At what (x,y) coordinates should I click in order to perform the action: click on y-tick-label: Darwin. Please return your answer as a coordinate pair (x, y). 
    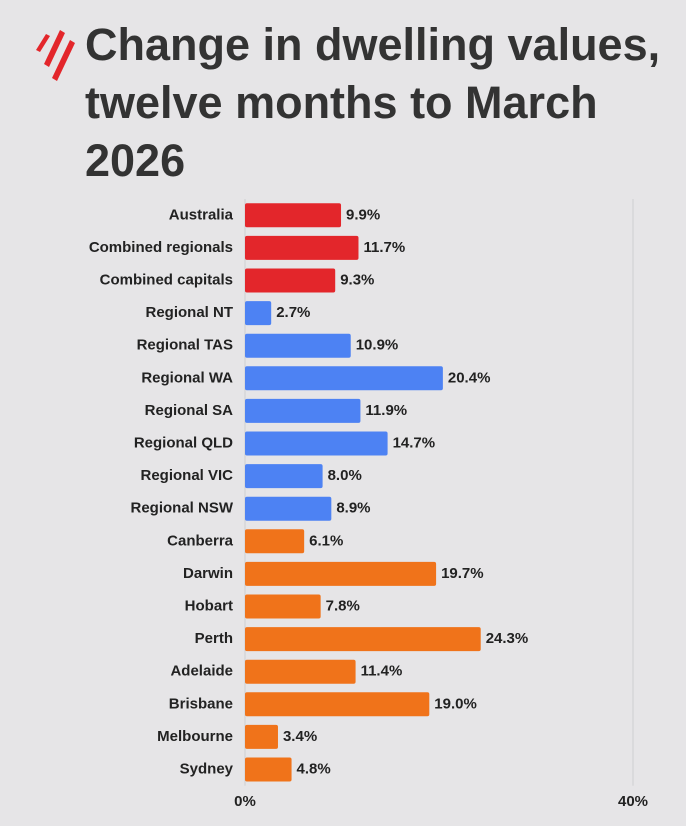
    Looking at the image, I should click on (208, 573).